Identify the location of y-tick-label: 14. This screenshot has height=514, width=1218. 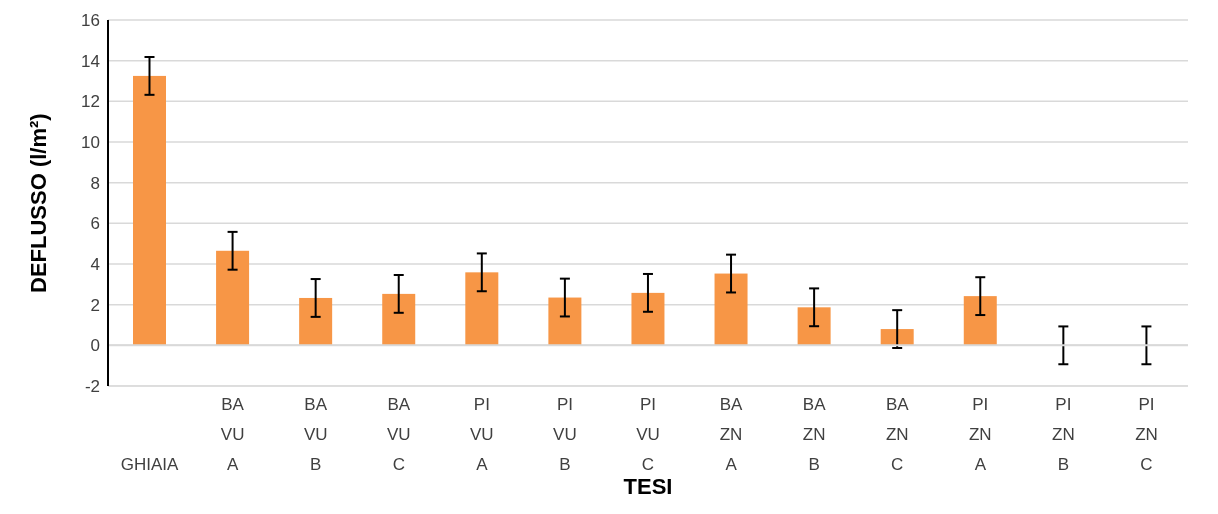
(90, 61).